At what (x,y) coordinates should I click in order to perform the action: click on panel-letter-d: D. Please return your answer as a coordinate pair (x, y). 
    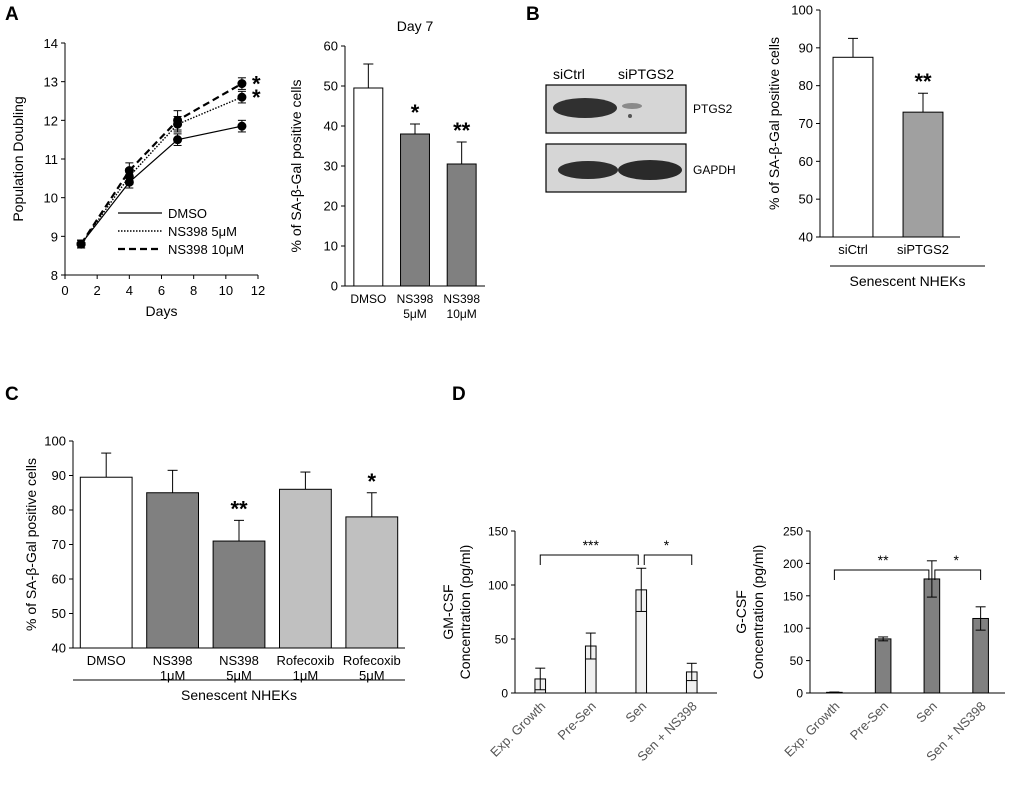
    Looking at the image, I should click on (459, 394).